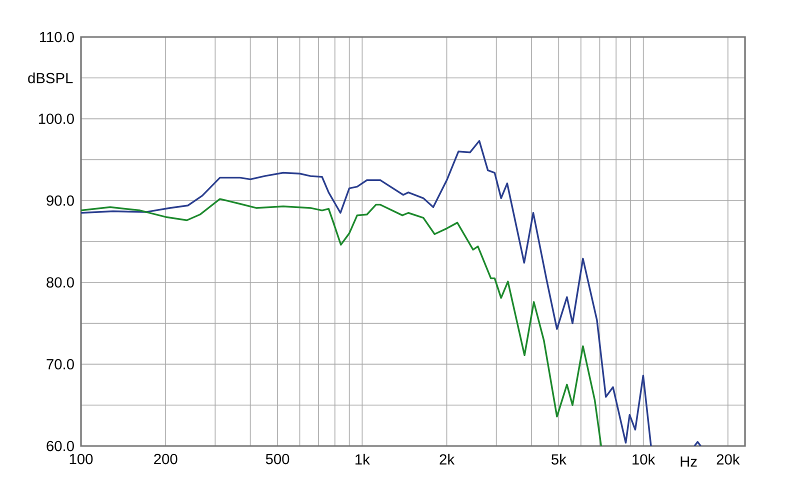 This screenshot has height=504, width=800. I want to click on y-tick-label: 100.0, so click(56, 119).